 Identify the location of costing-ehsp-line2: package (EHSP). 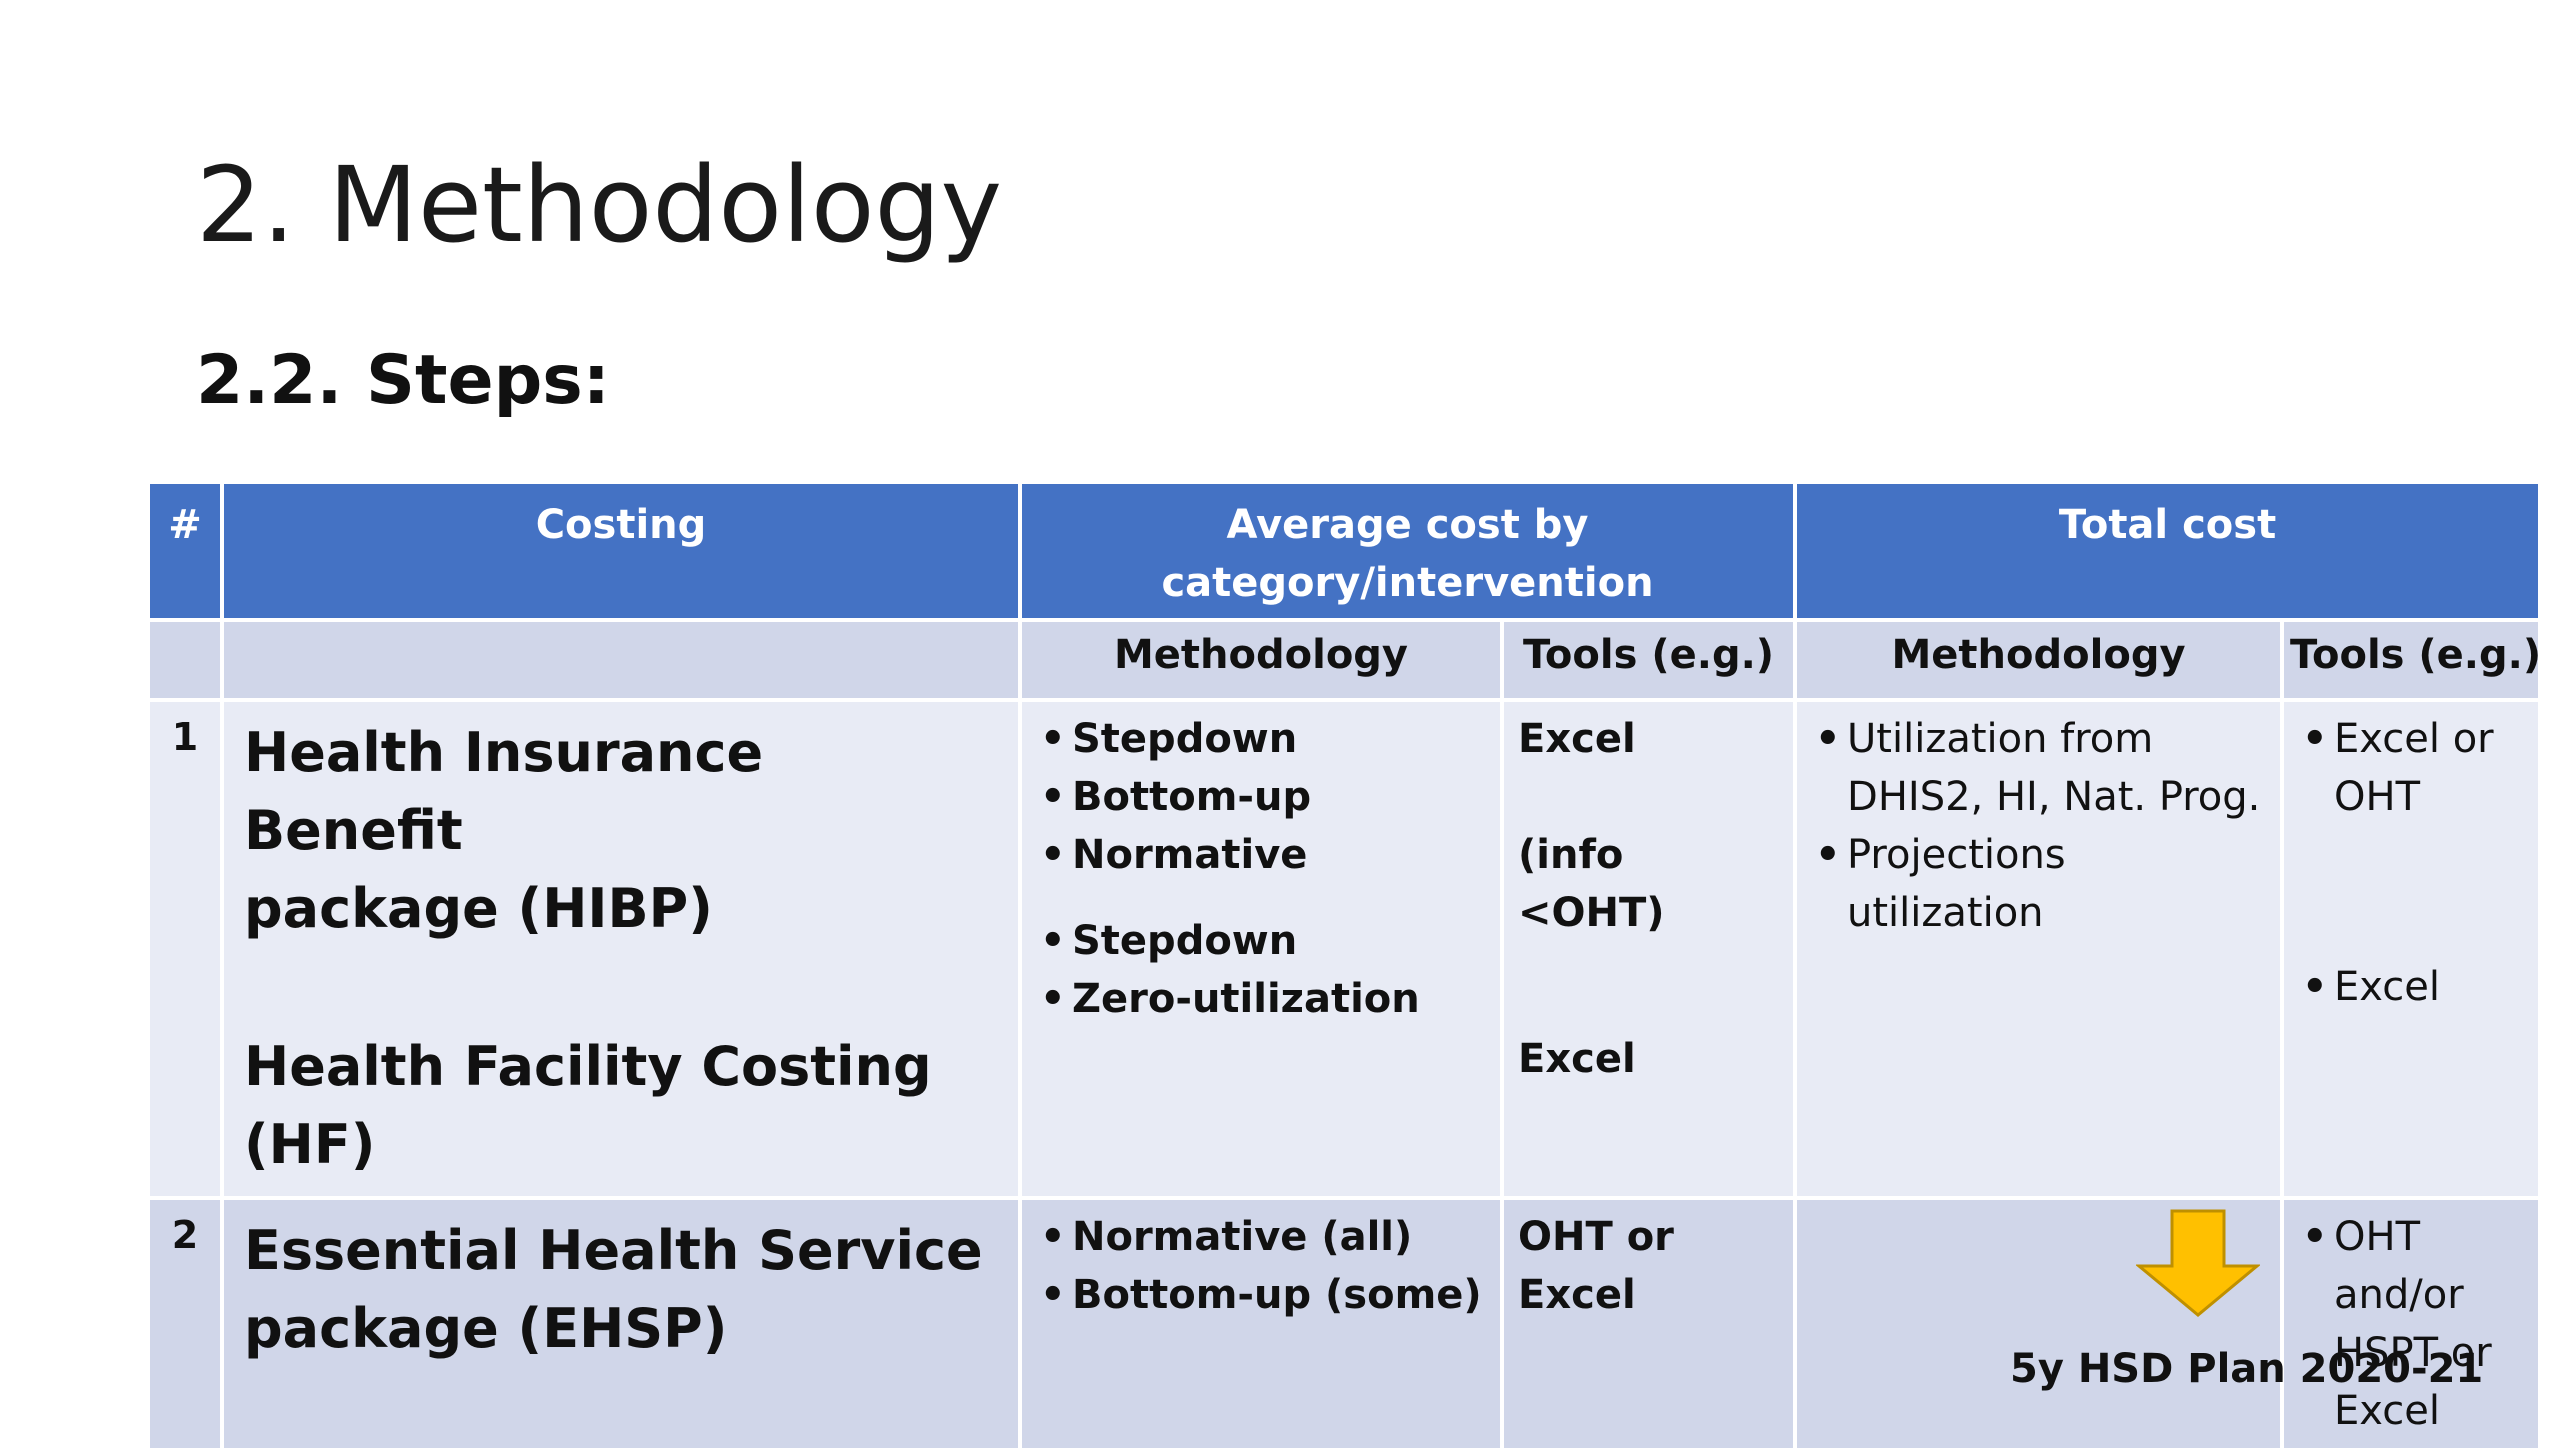
(486, 1328).